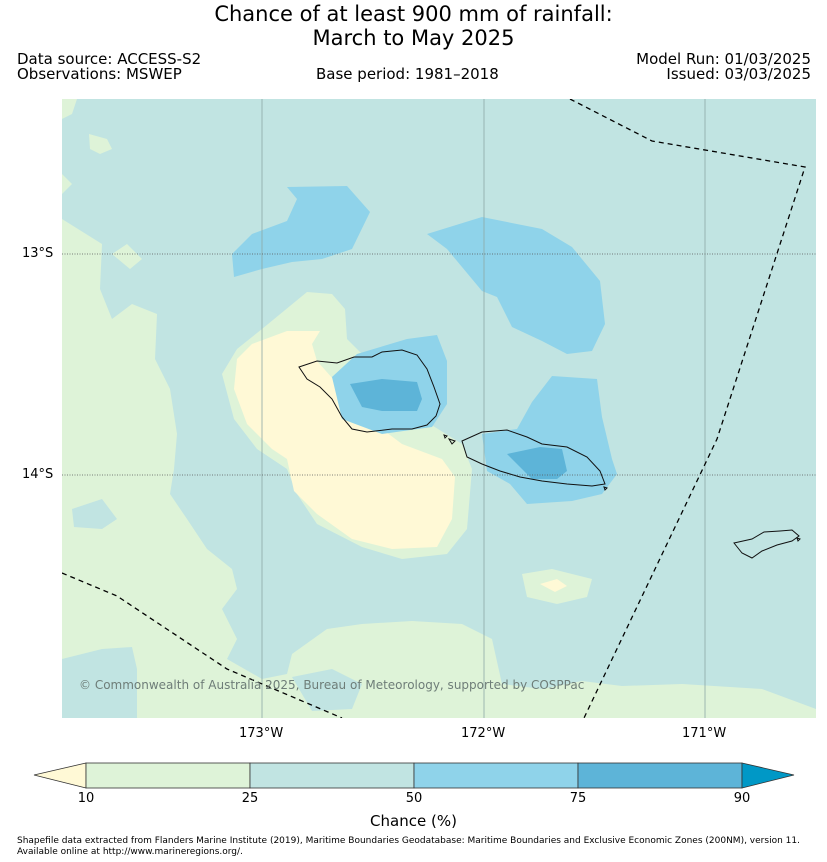 The height and width of the screenshot is (862, 827). I want to click on zone-75-90-upolu, so click(386, 395).